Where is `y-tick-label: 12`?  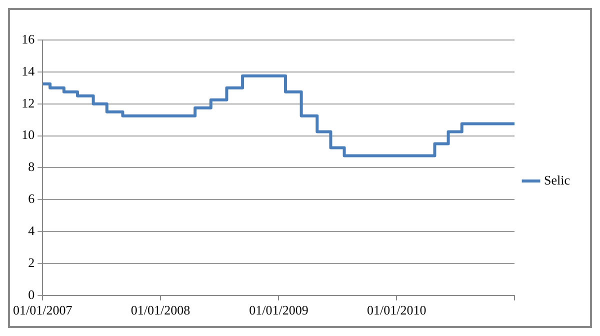 y-tick-label: 12 is located at coordinates (28, 102).